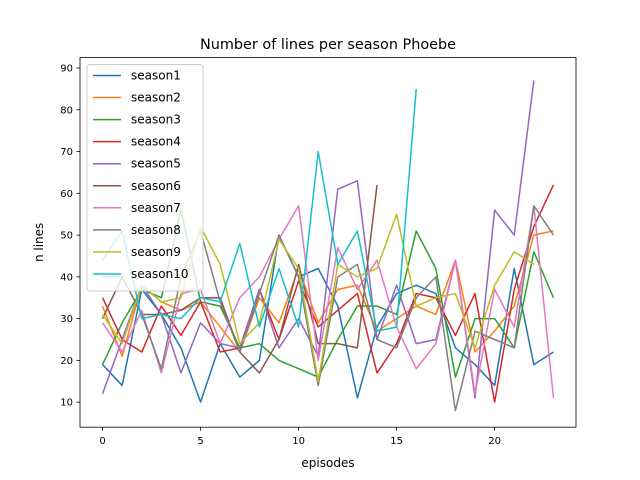 The width and height of the screenshot is (640, 480). What do you see at coordinates (66, 277) in the screenshot?
I see `y-tick-label: 40` at bounding box center [66, 277].